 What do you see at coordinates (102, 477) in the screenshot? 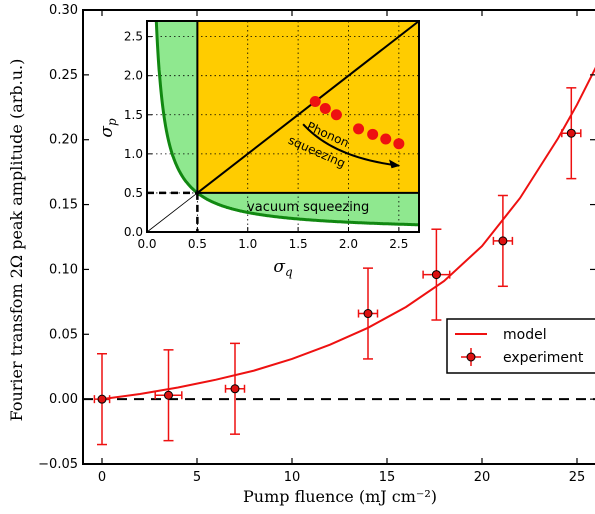
I see `x-tick-label: 0` at bounding box center [102, 477].